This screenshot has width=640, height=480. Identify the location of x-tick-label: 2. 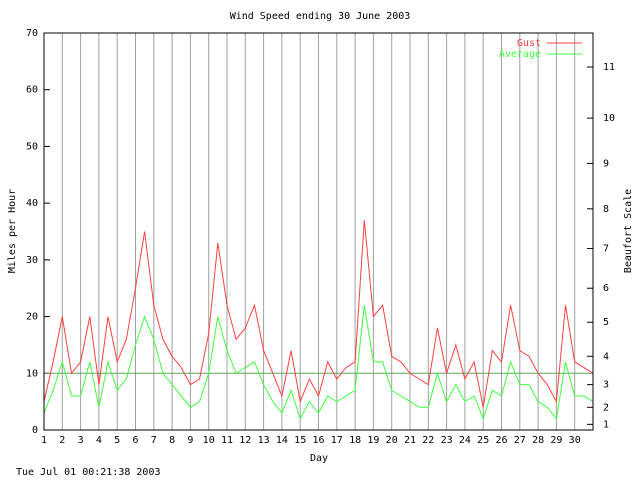
(62, 440).